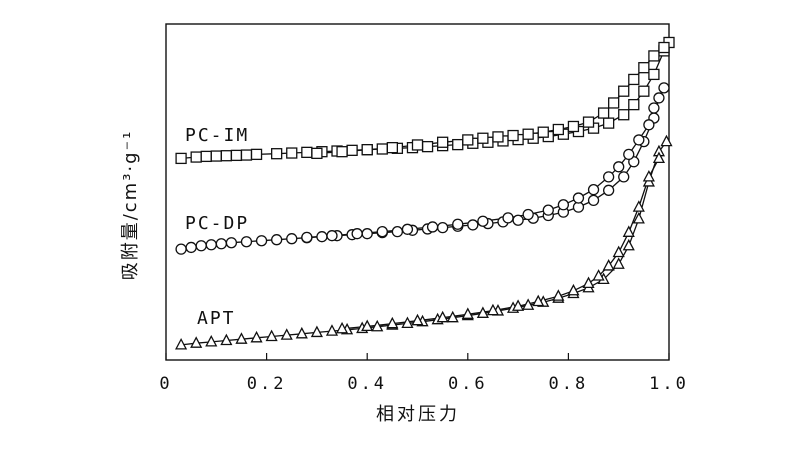  Describe the element at coordinates (417, 356) in the screenshot. I see `x-tick-marks` at that location.